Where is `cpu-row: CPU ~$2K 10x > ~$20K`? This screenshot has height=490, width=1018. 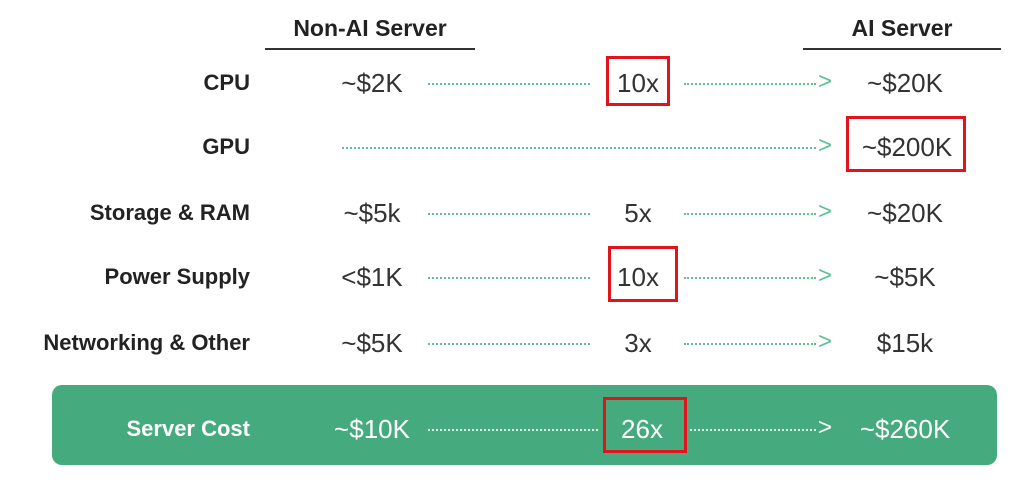 cpu-row: CPU ~$2K 10x > ~$20K is located at coordinates (509, 83).